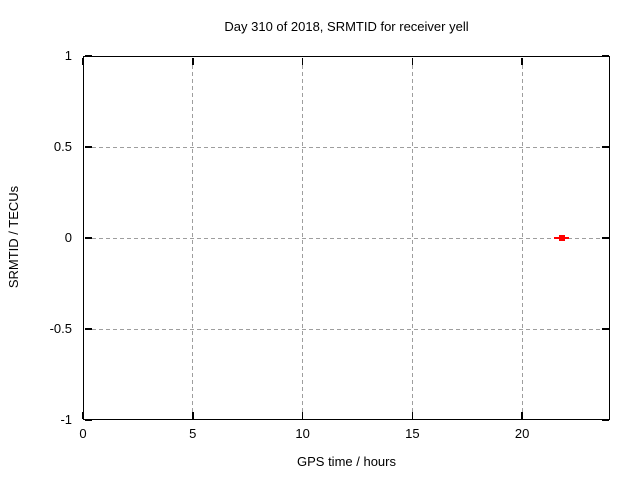 This screenshot has height=480, width=640. Describe the element at coordinates (302, 433) in the screenshot. I see `x-tick-label: 10` at that location.